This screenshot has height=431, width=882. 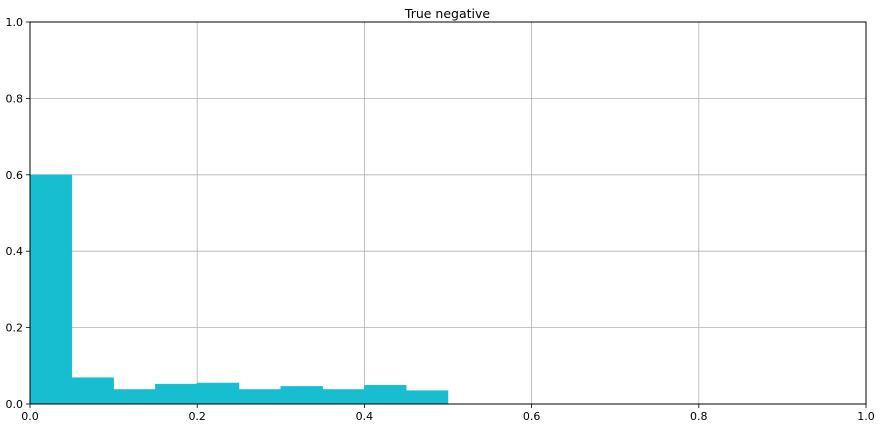 I want to click on y-tick-label: 0.6, so click(x=15, y=175).